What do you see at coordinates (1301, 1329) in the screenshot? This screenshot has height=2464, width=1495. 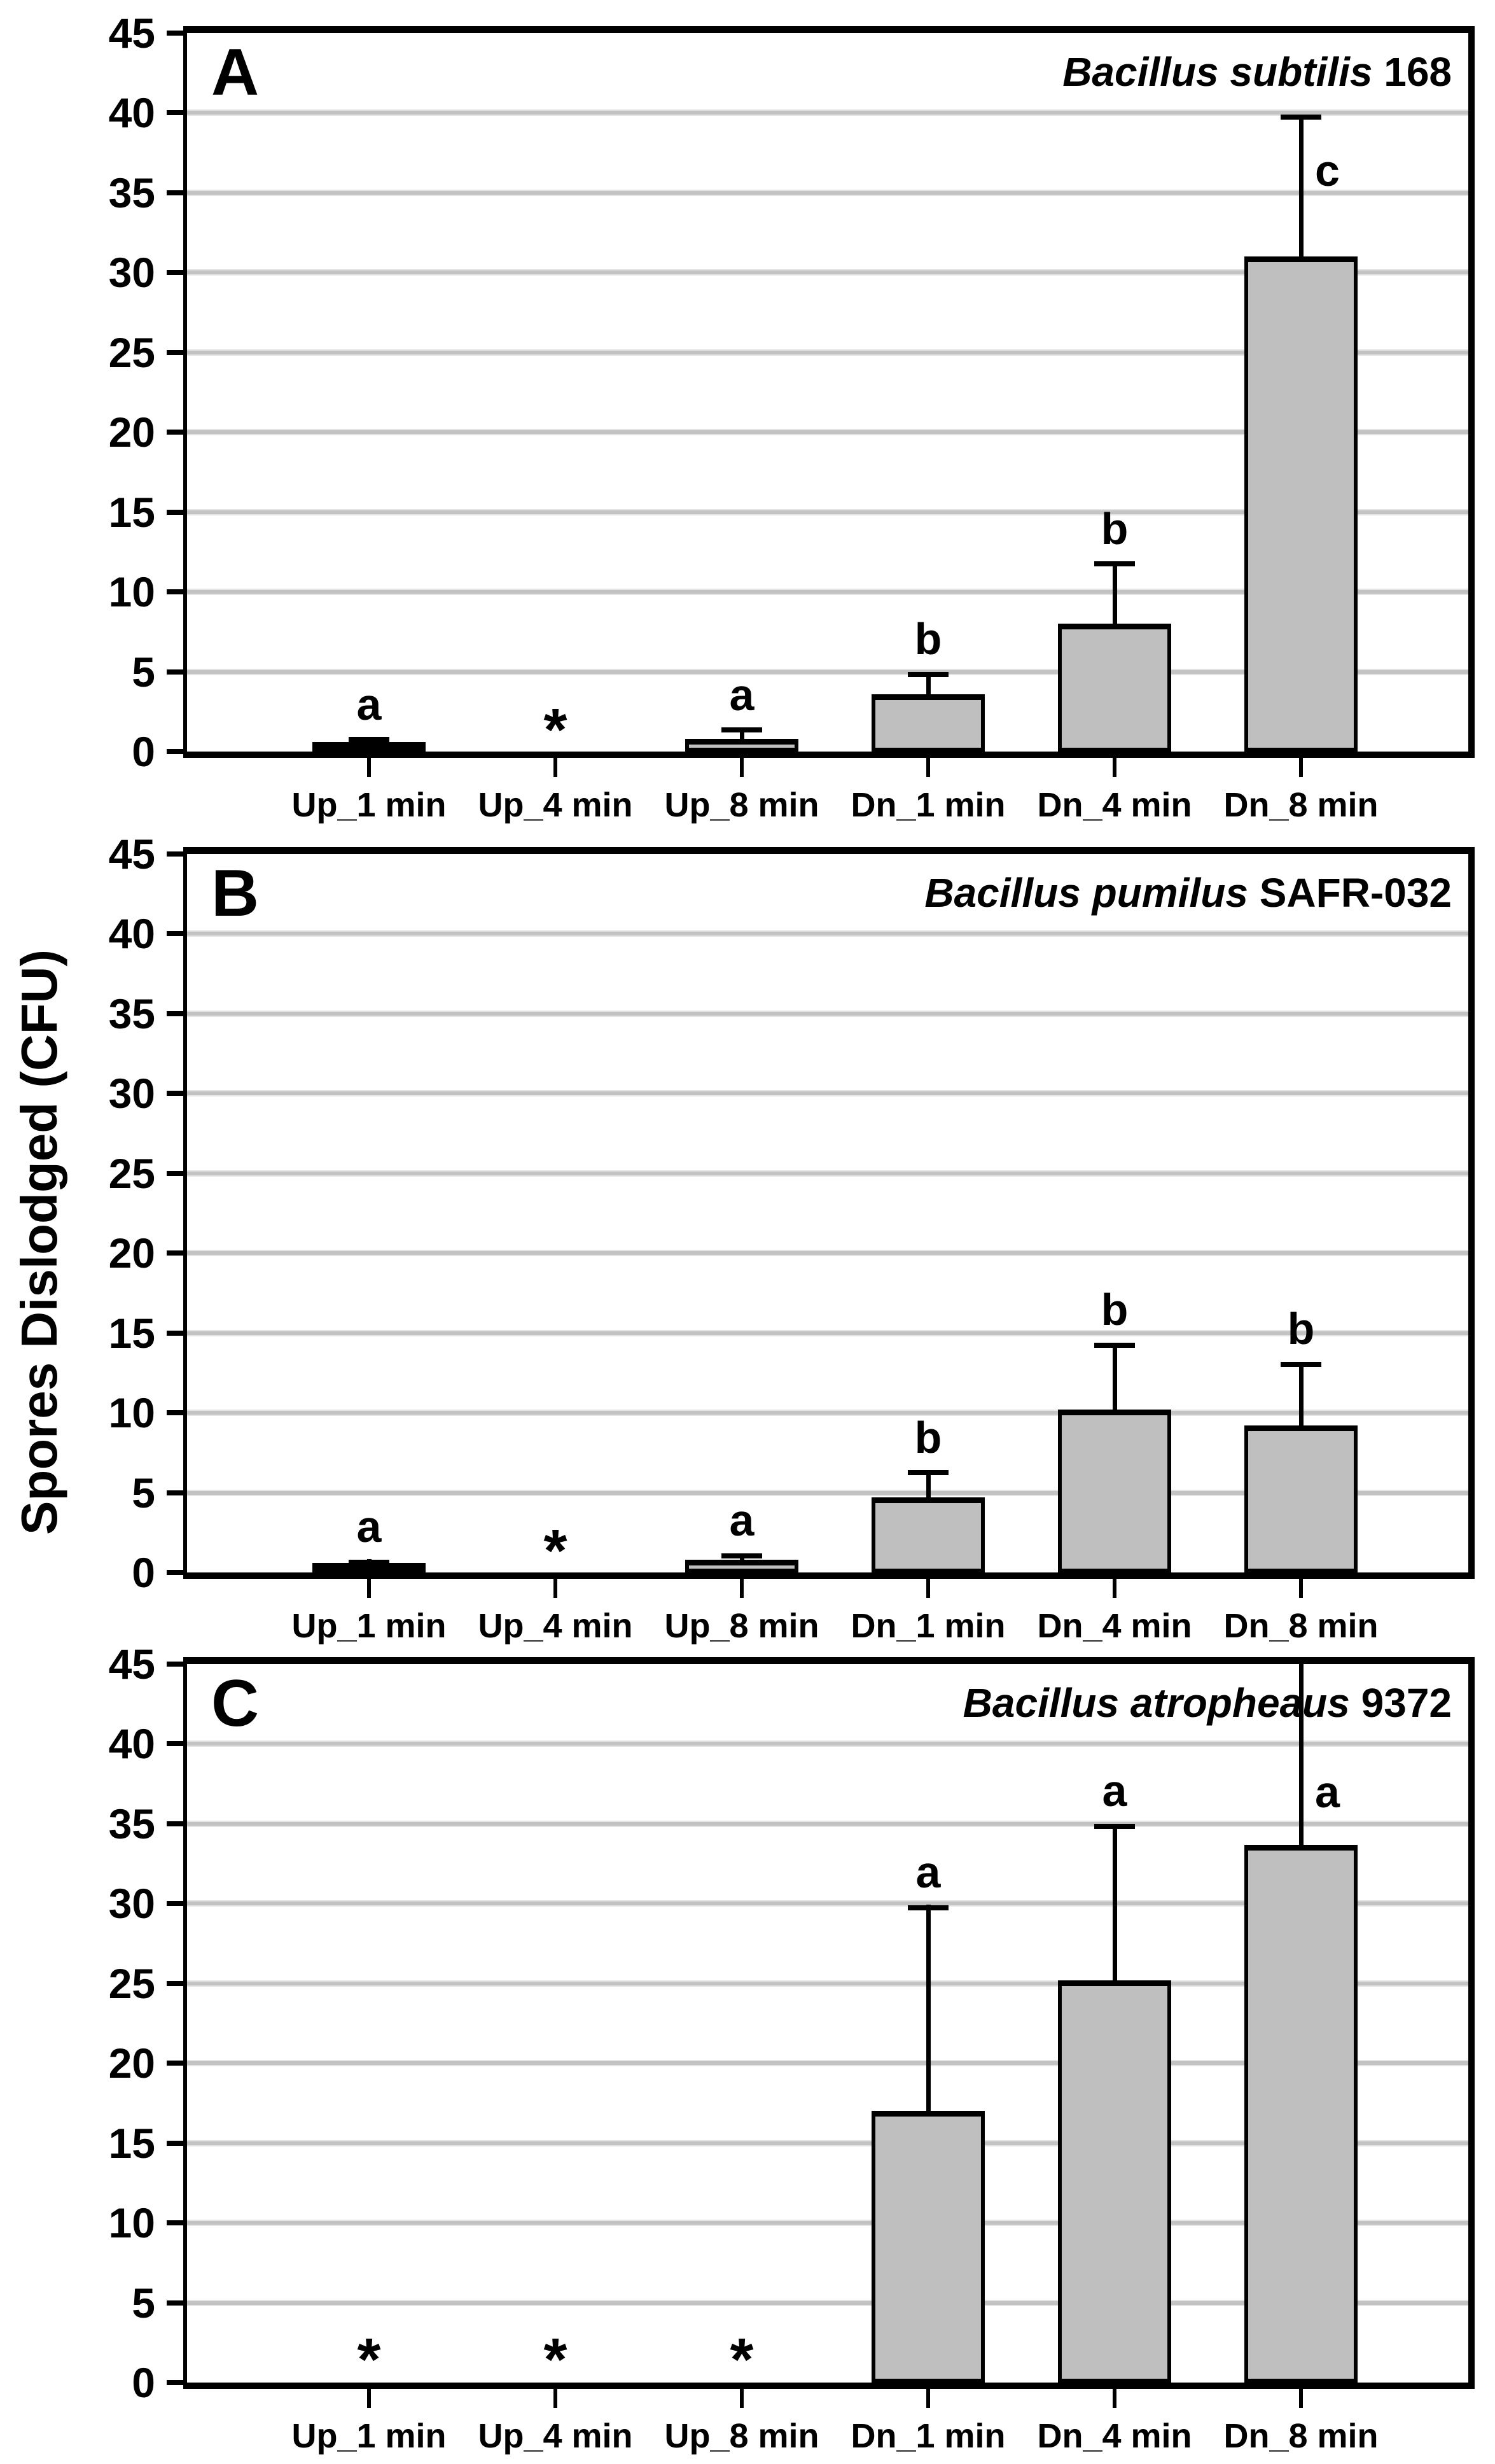 I see `significance-letter-dn-8-min: b` at bounding box center [1301, 1329].